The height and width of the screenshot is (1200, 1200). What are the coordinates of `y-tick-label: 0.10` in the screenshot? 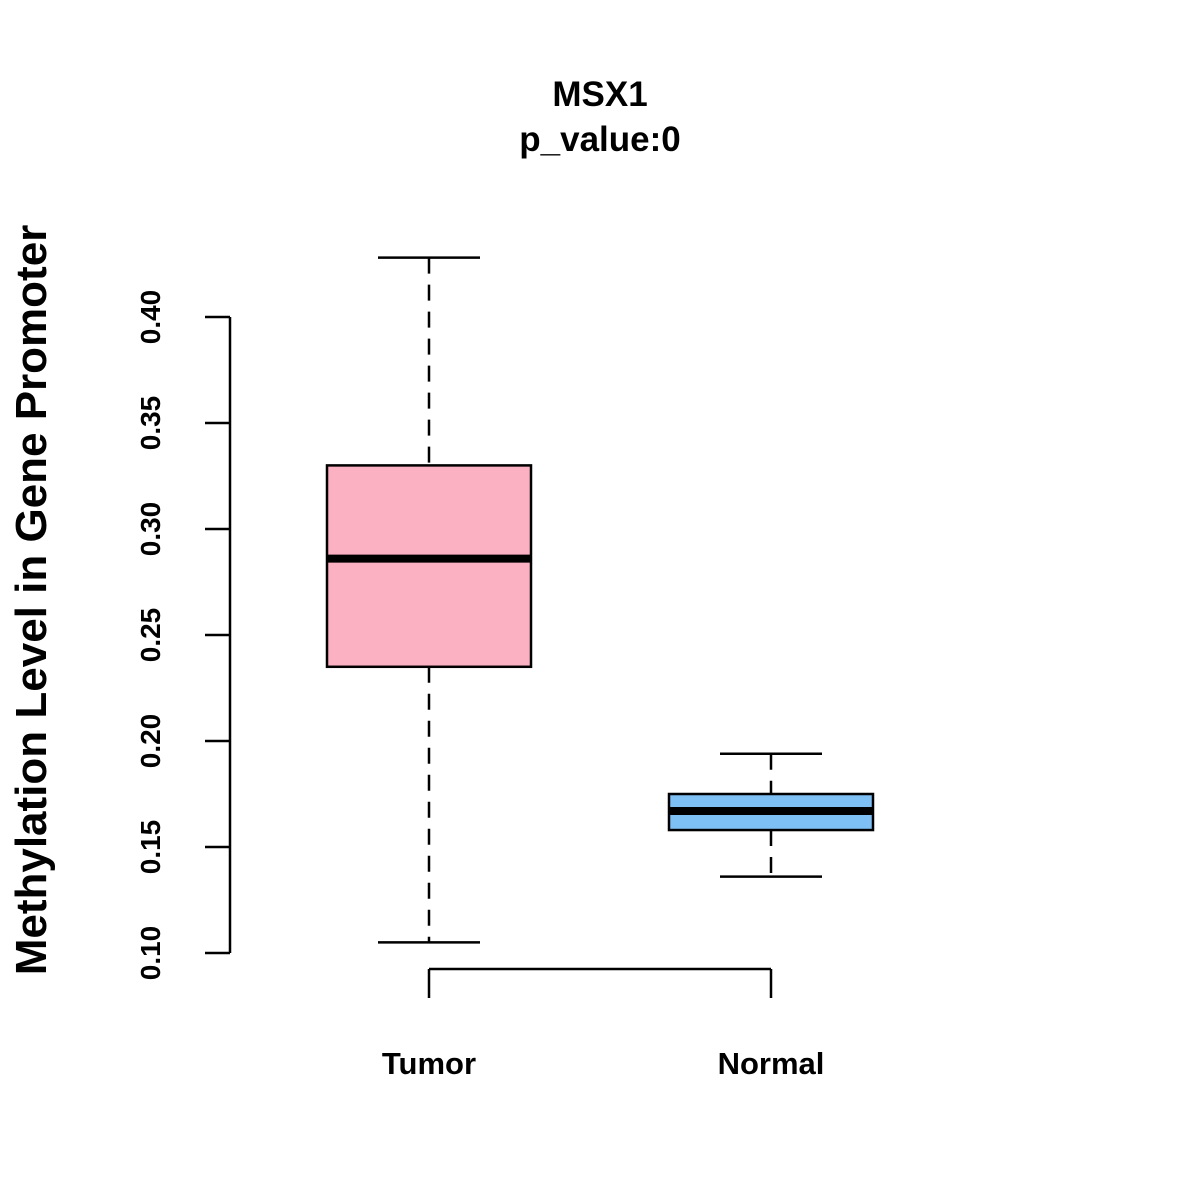 It's located at (150, 953).